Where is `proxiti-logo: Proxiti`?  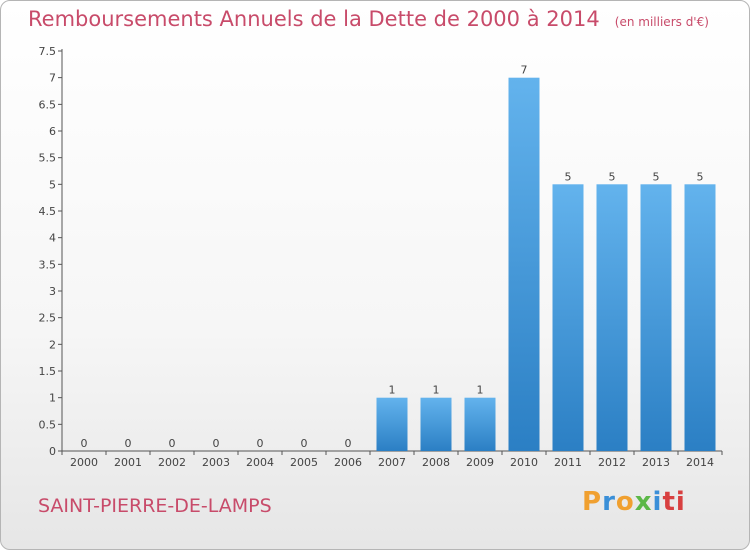 proxiti-logo: Proxiti is located at coordinates (634, 502).